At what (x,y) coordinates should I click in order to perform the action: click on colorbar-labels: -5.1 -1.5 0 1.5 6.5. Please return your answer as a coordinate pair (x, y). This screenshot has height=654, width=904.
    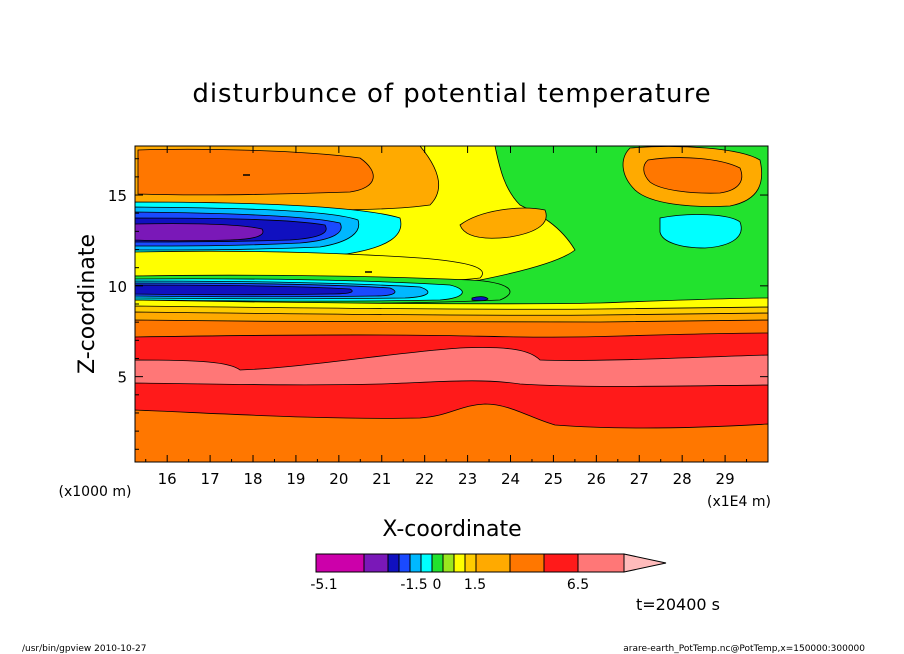
    Looking at the image, I should click on (449, 585).